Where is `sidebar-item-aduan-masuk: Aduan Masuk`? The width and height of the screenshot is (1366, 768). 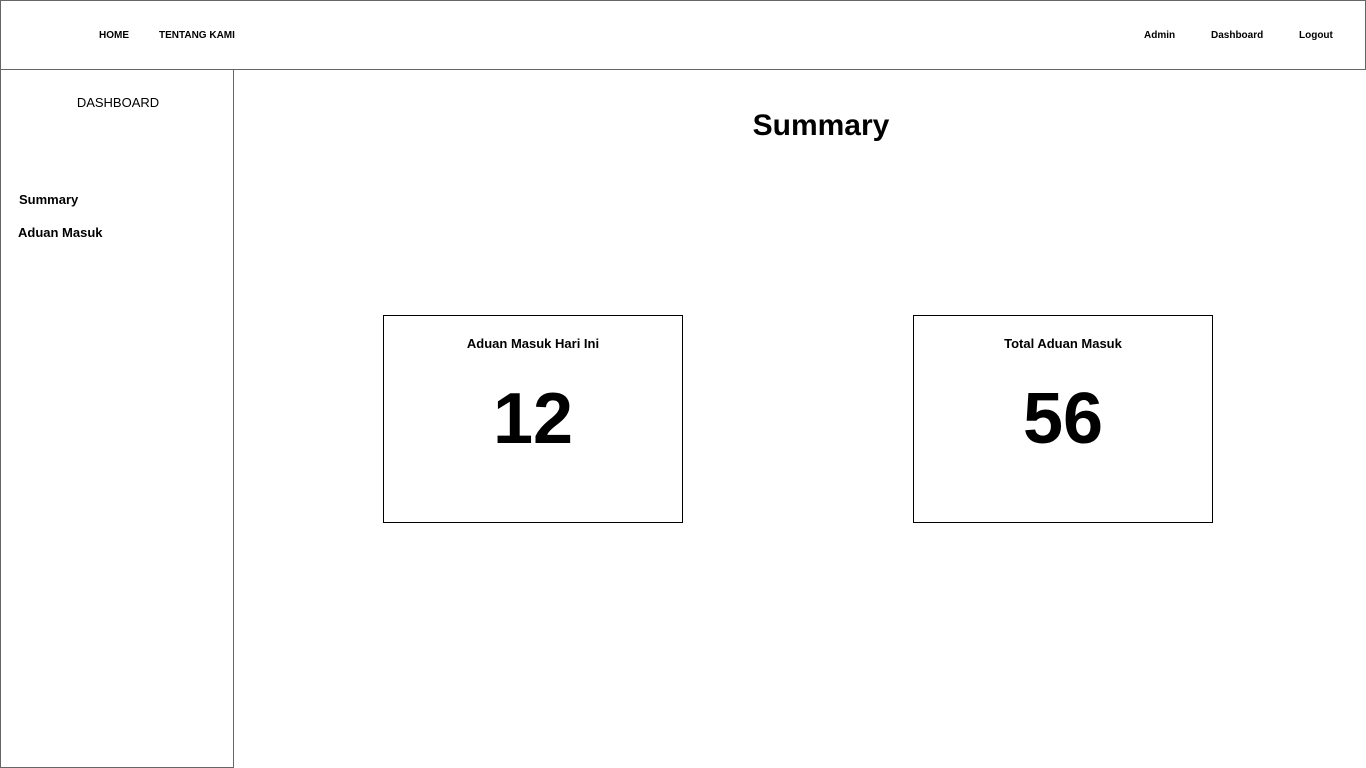
sidebar-item-aduan-masuk: Aduan Masuk is located at coordinates (60, 232).